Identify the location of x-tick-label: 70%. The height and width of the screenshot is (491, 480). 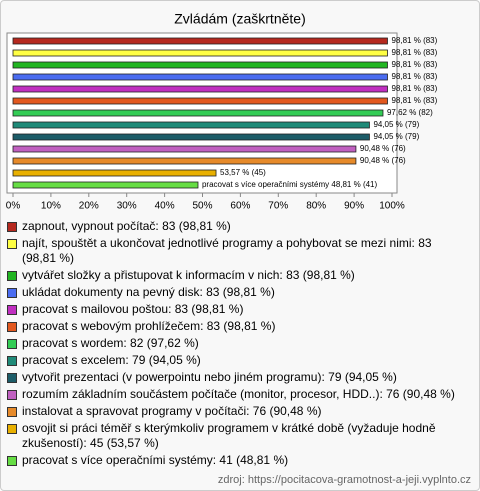
(278, 206).